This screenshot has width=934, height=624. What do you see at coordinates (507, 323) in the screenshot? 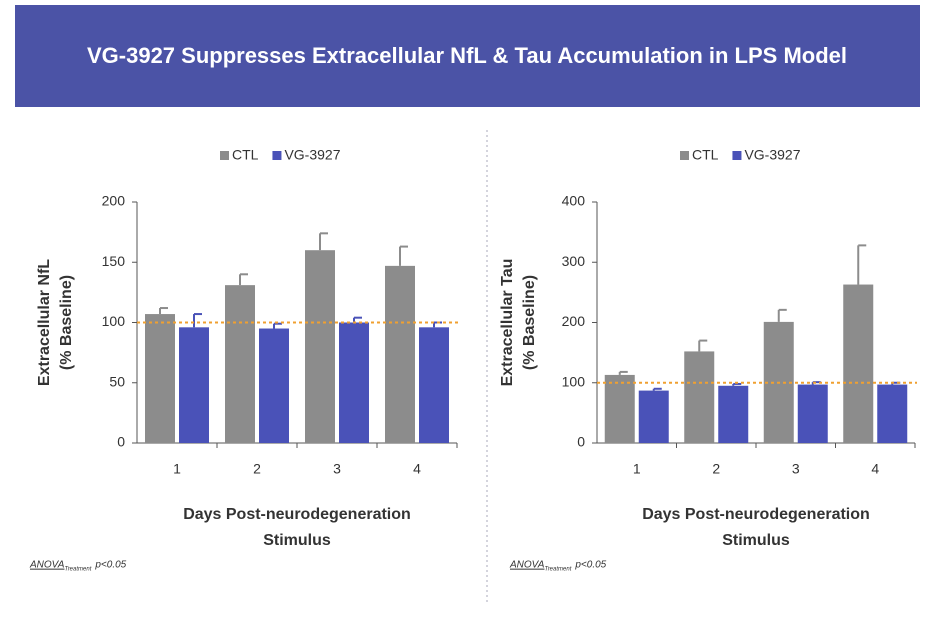
I see `y-axis-label: Extracellular Tau` at bounding box center [507, 323].